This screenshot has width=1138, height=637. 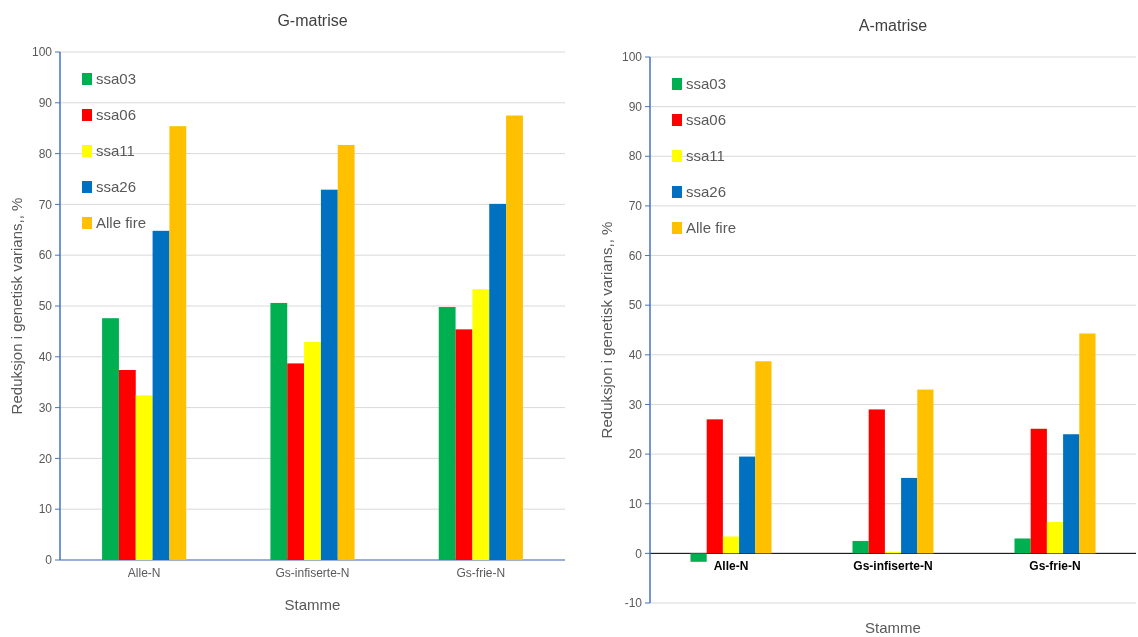 I want to click on chart-title: A-matrise, so click(x=893, y=25).